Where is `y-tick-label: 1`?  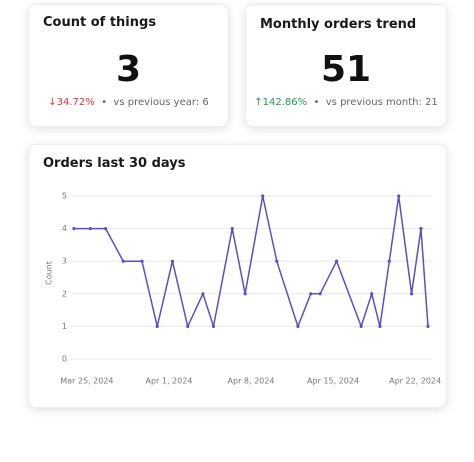
y-tick-label: 1 is located at coordinates (64, 326).